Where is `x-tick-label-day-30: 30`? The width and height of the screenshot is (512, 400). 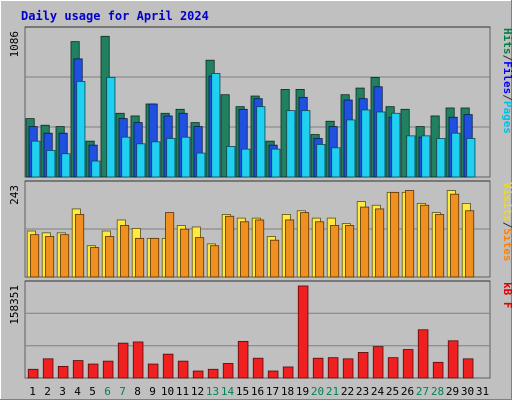
x-tick-label-day-30: 30 is located at coordinates (467, 391).